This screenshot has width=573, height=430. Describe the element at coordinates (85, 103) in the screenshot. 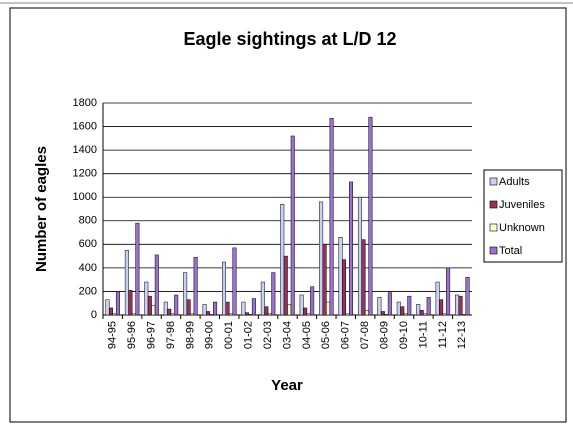

I see `y-tick-label: 1800` at that location.